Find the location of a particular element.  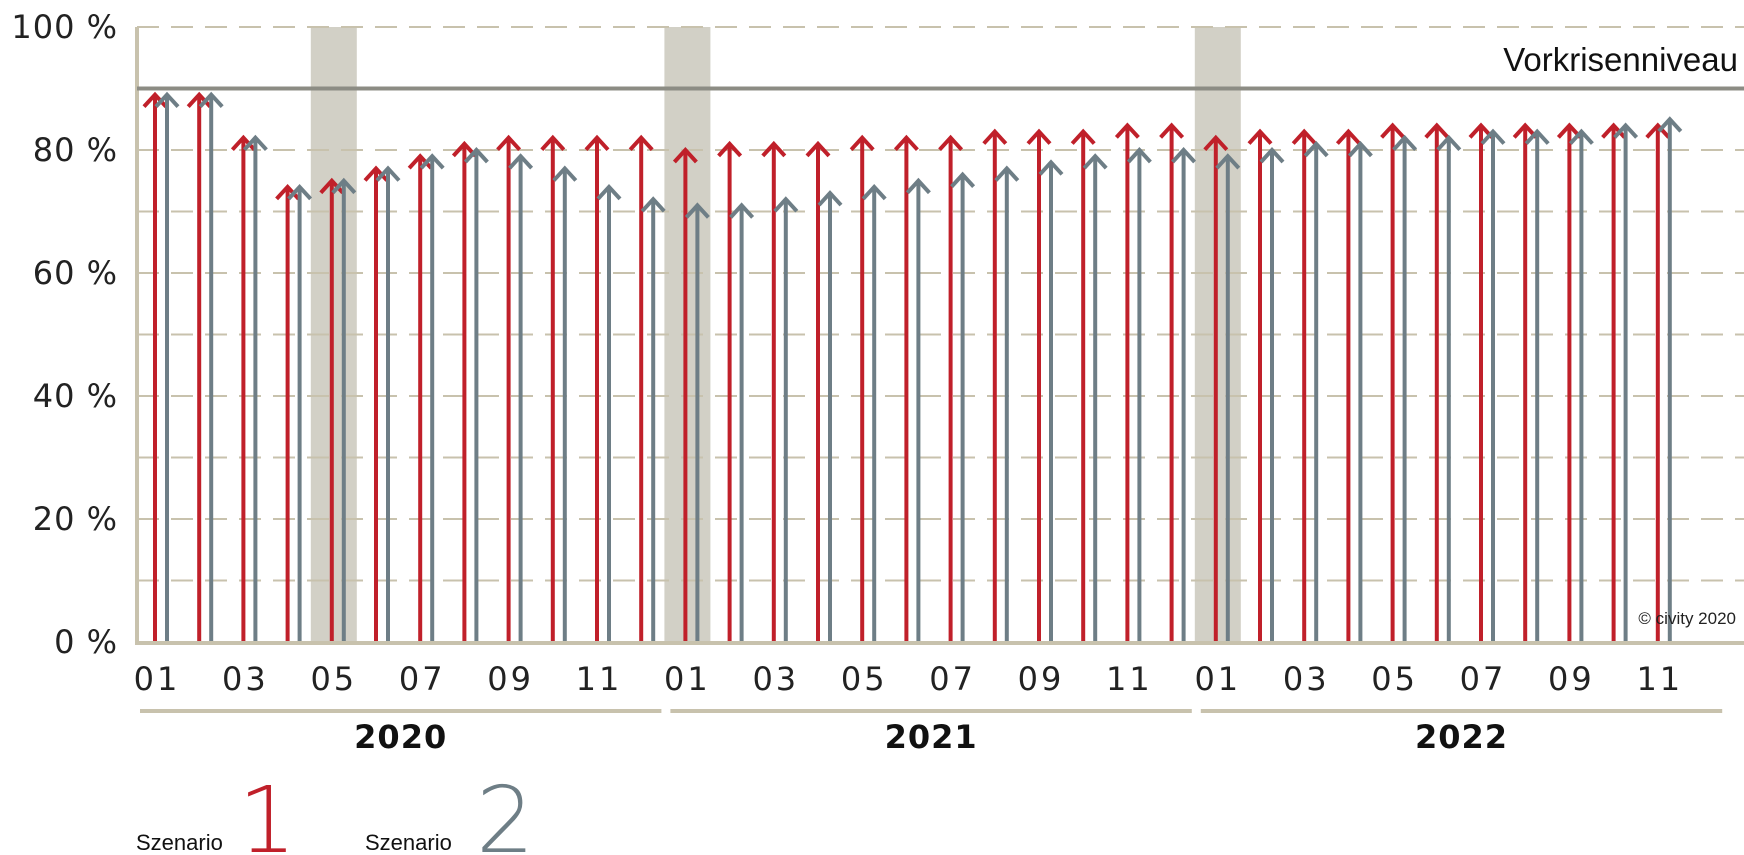

y-tick-label: 40 % is located at coordinates (75, 396).